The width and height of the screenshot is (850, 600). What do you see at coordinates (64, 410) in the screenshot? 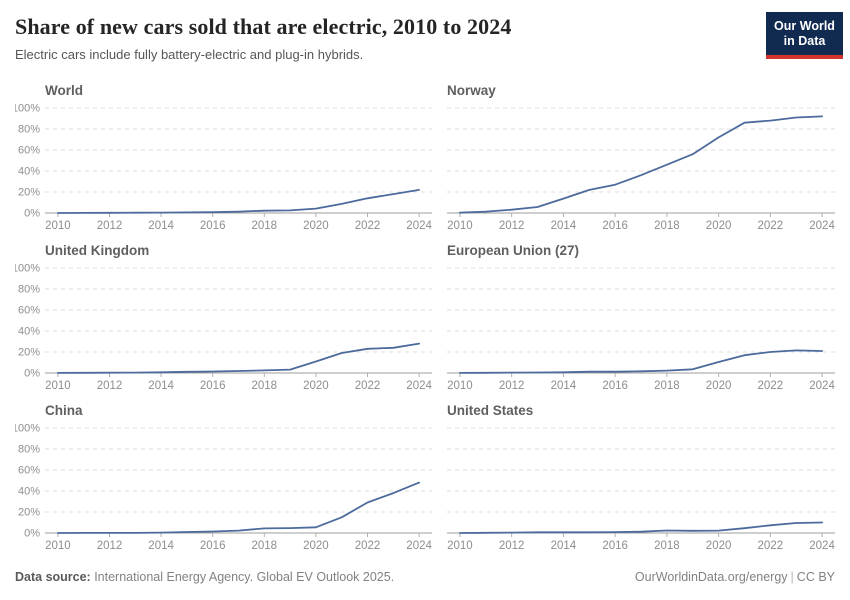
I see `facet-title: China` at bounding box center [64, 410].